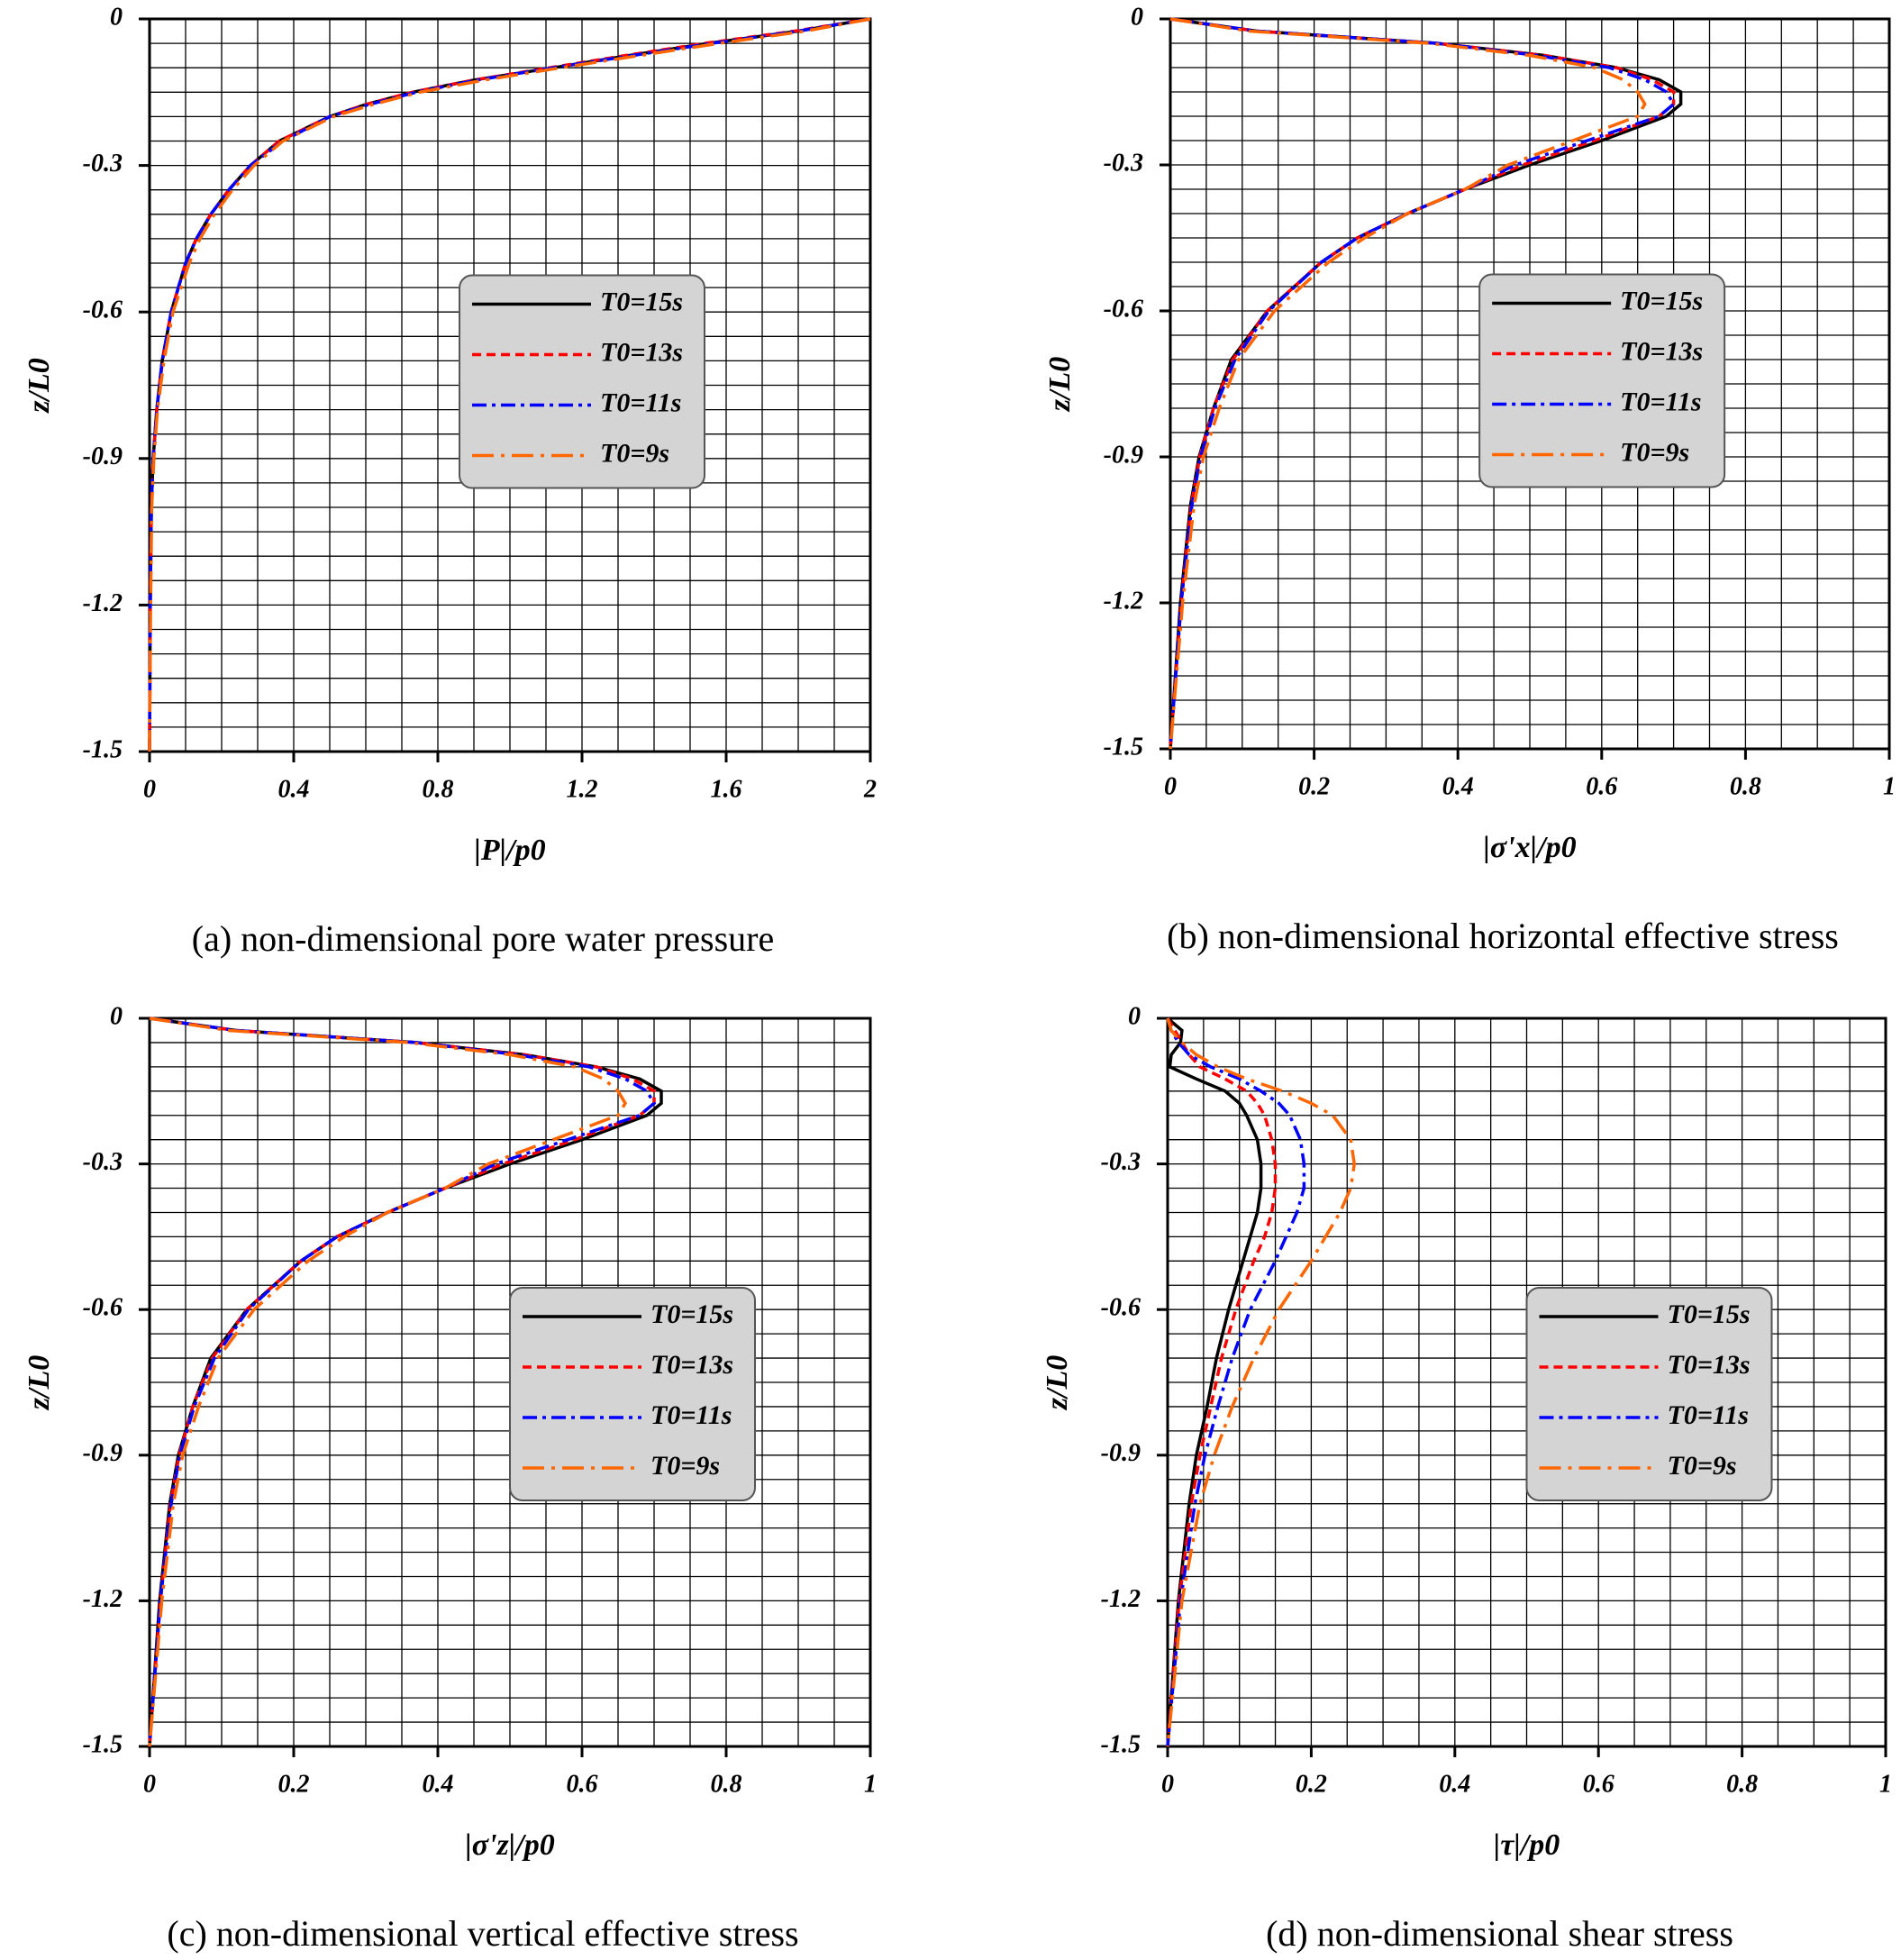 The width and height of the screenshot is (1901, 1960). What do you see at coordinates (1530, 847) in the screenshot?
I see `x-axis-label: |σ'x|/p0` at bounding box center [1530, 847].